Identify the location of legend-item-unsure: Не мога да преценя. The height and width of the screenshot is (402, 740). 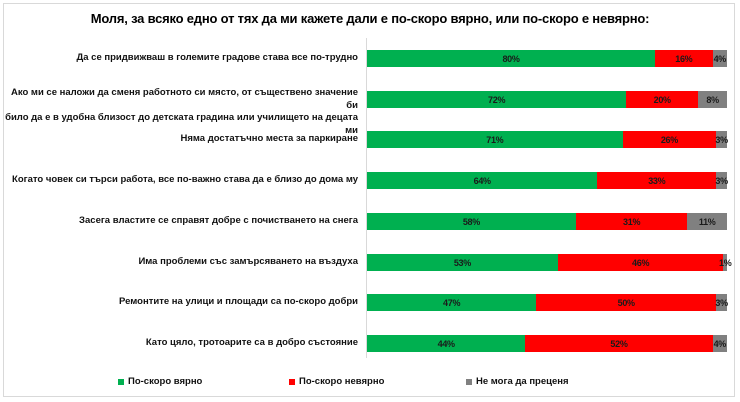
(517, 381).